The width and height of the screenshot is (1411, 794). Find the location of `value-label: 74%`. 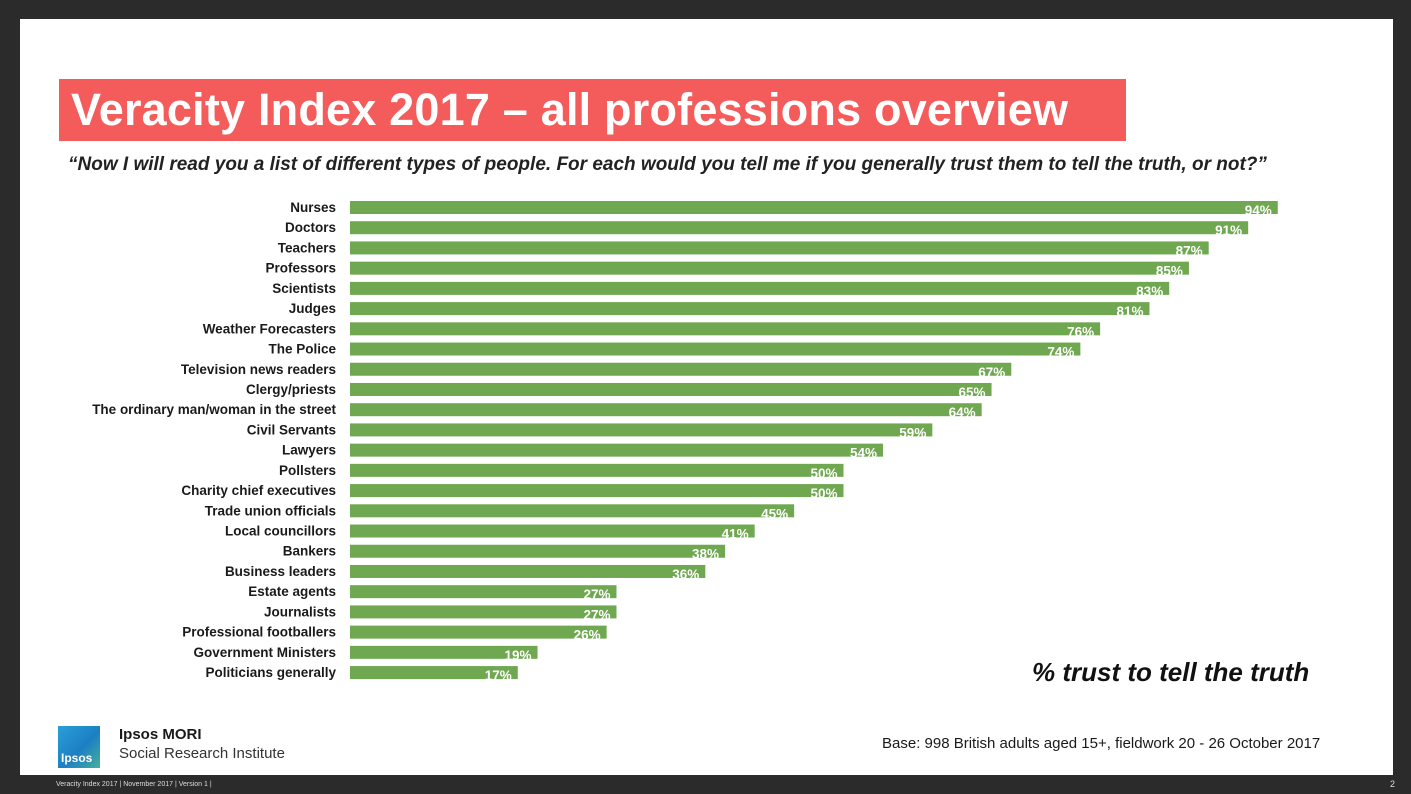

value-label: 74% is located at coordinates (1060, 352).